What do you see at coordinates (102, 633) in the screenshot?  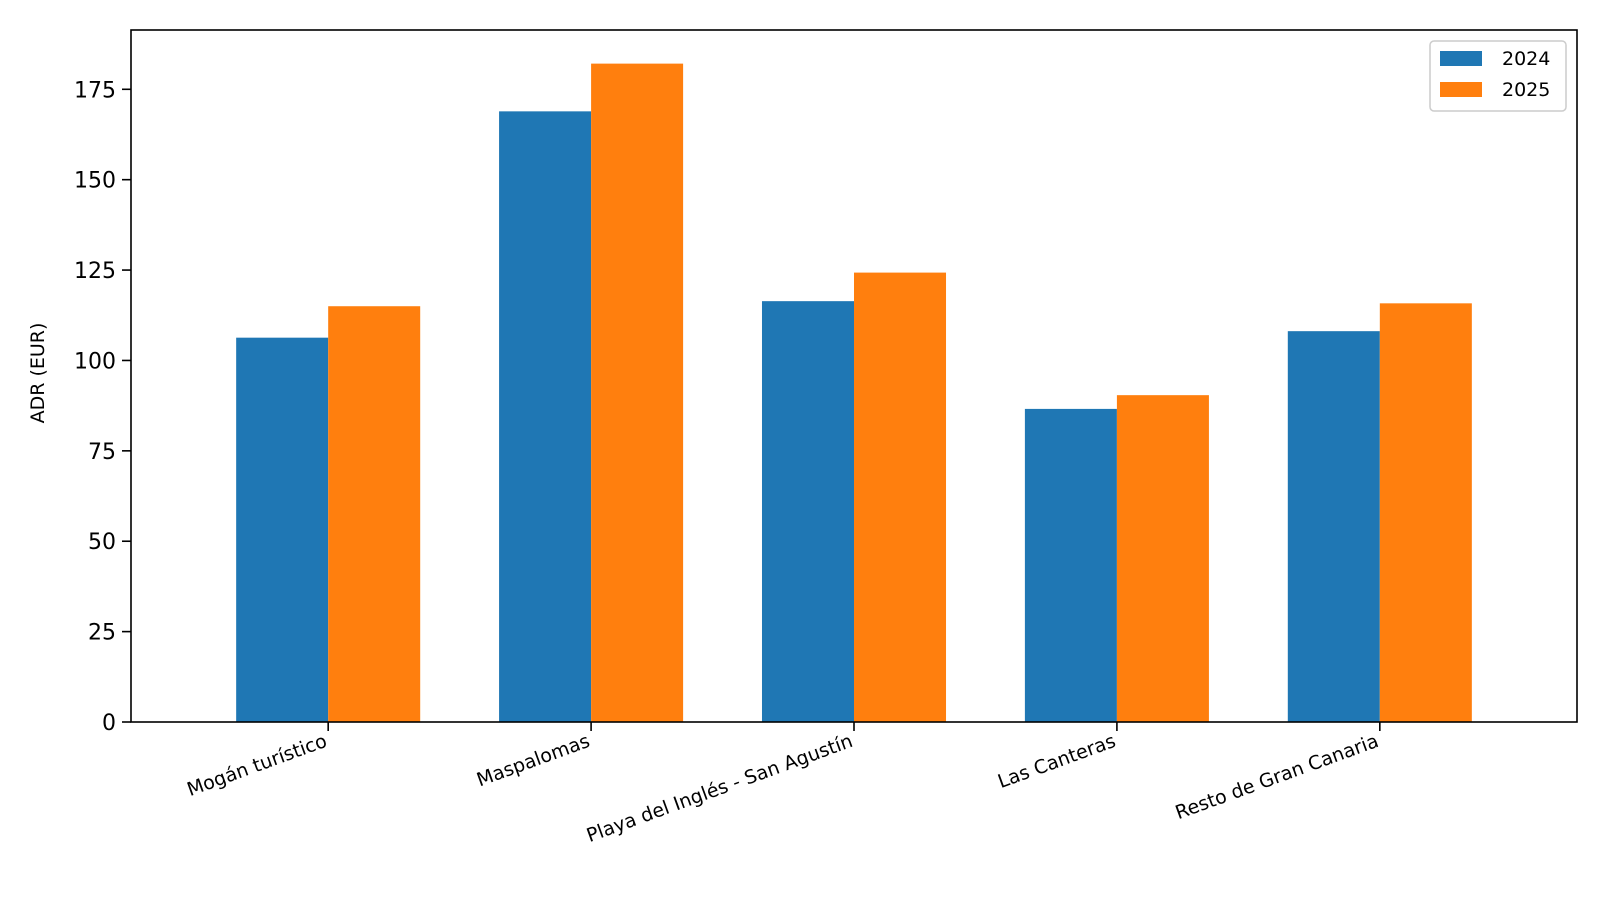 I see `y-tick-label-25: 25` at bounding box center [102, 633].